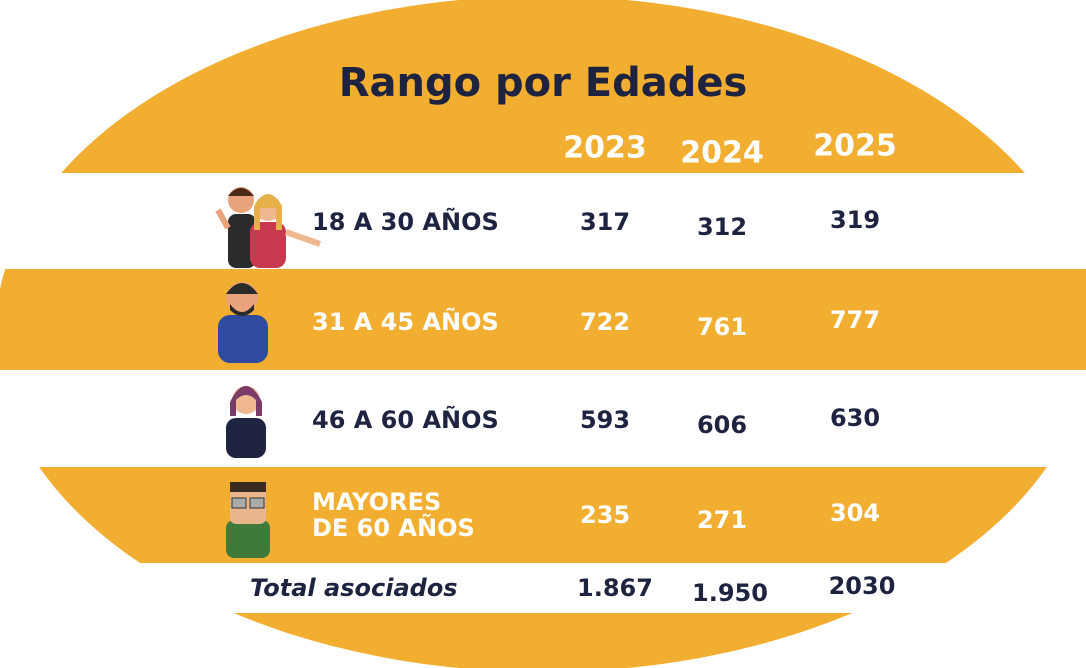 The height and width of the screenshot is (668, 1086). Describe the element at coordinates (855, 220) in the screenshot. I see `cell-value: 319` at that location.